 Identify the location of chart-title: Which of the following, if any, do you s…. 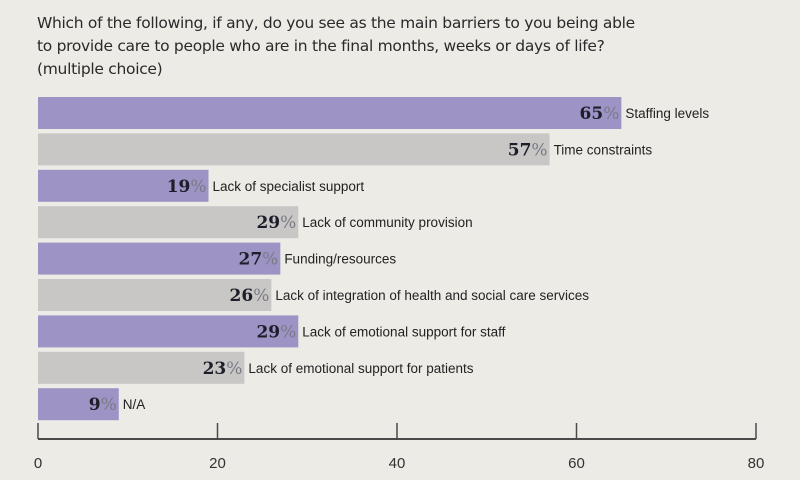
(397, 46).